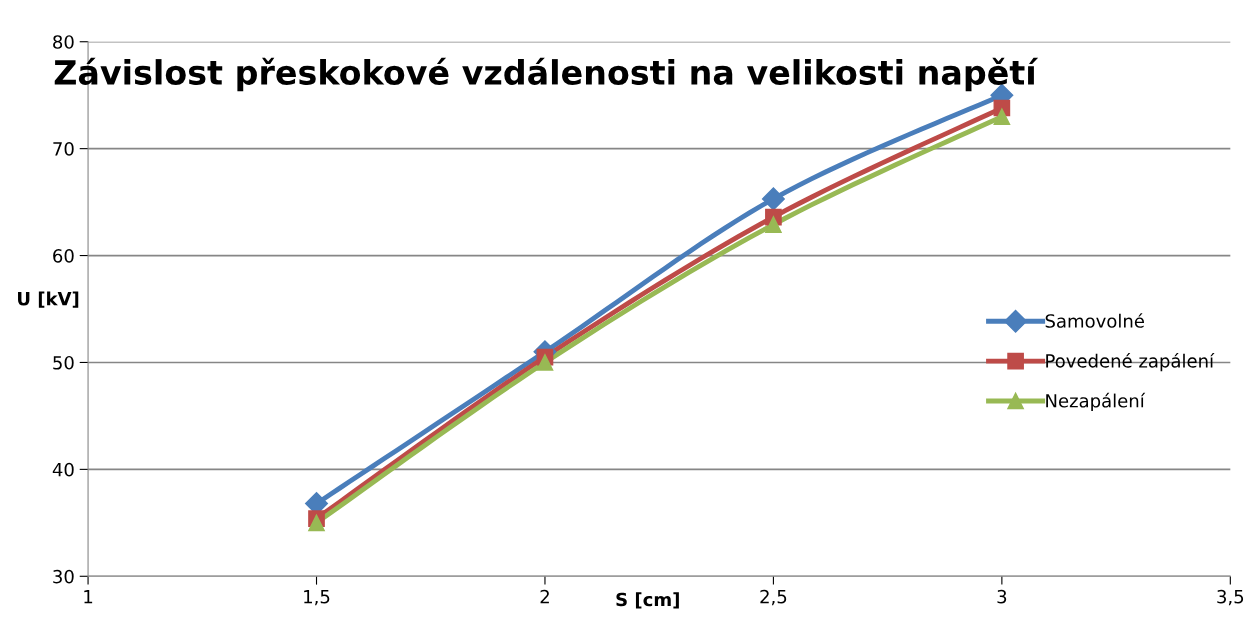 The width and height of the screenshot is (1258, 623). What do you see at coordinates (48, 299) in the screenshot?
I see `y-axis-title: U [kV]` at bounding box center [48, 299].